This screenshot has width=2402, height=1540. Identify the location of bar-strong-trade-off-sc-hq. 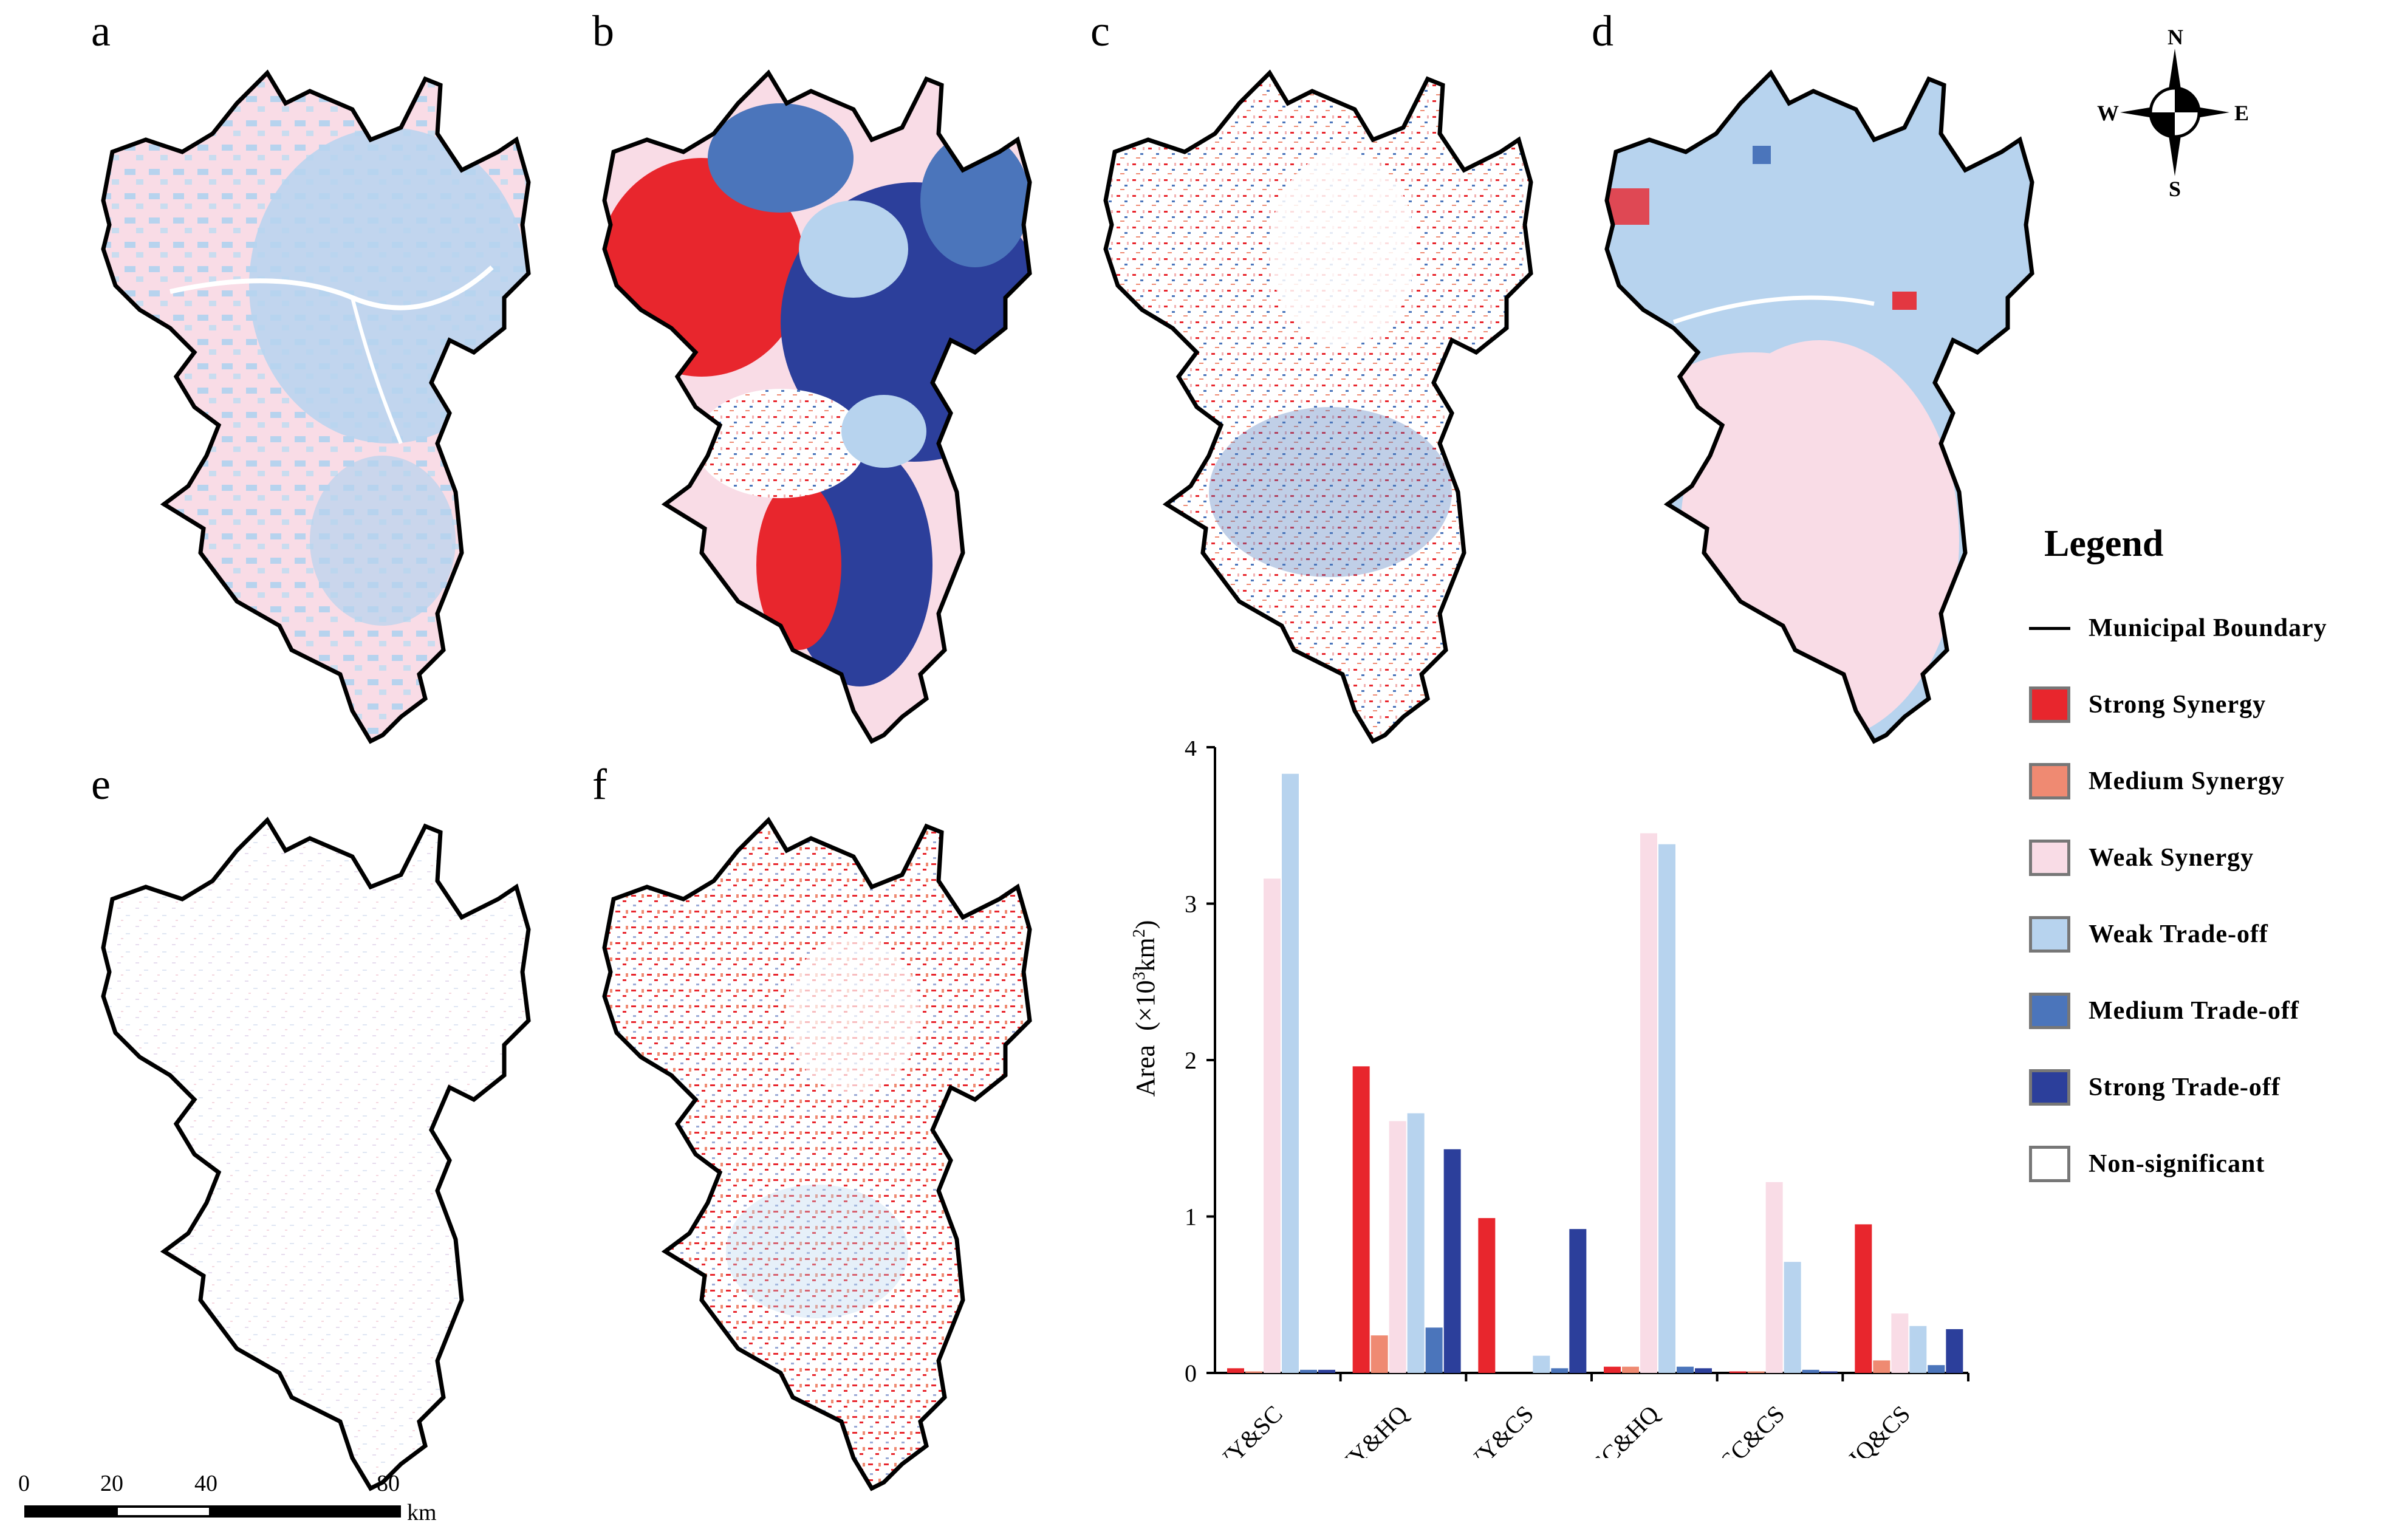
(1703, 1370).